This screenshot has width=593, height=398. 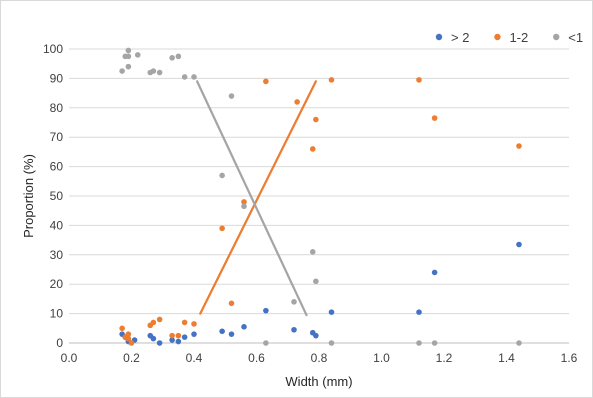 What do you see at coordinates (381, 358) in the screenshot?
I see `x-tick-label: 1.0` at bounding box center [381, 358].